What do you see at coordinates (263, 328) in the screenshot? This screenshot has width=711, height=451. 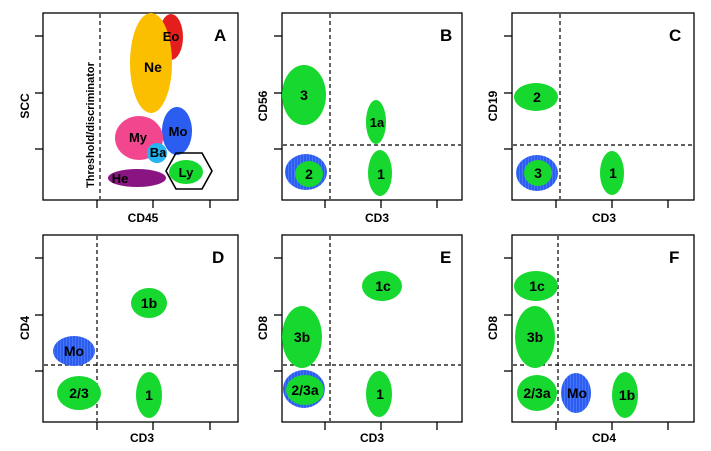 I see `panel-e-ylabel: CD8` at bounding box center [263, 328].